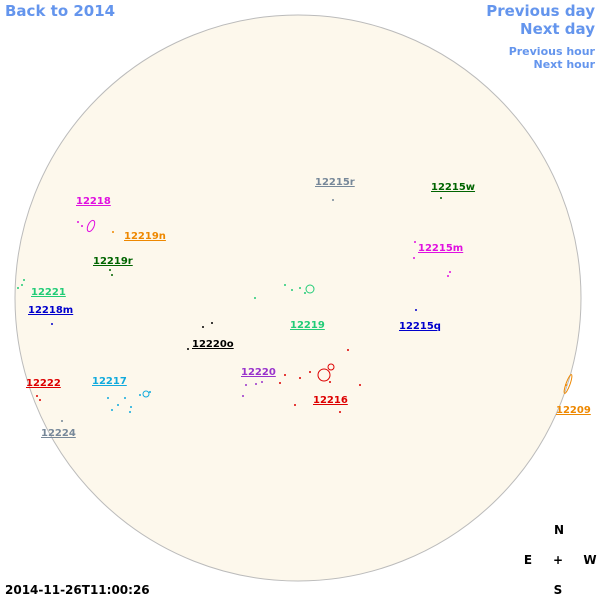  I want to click on region-label: 12215w, so click(453, 187).